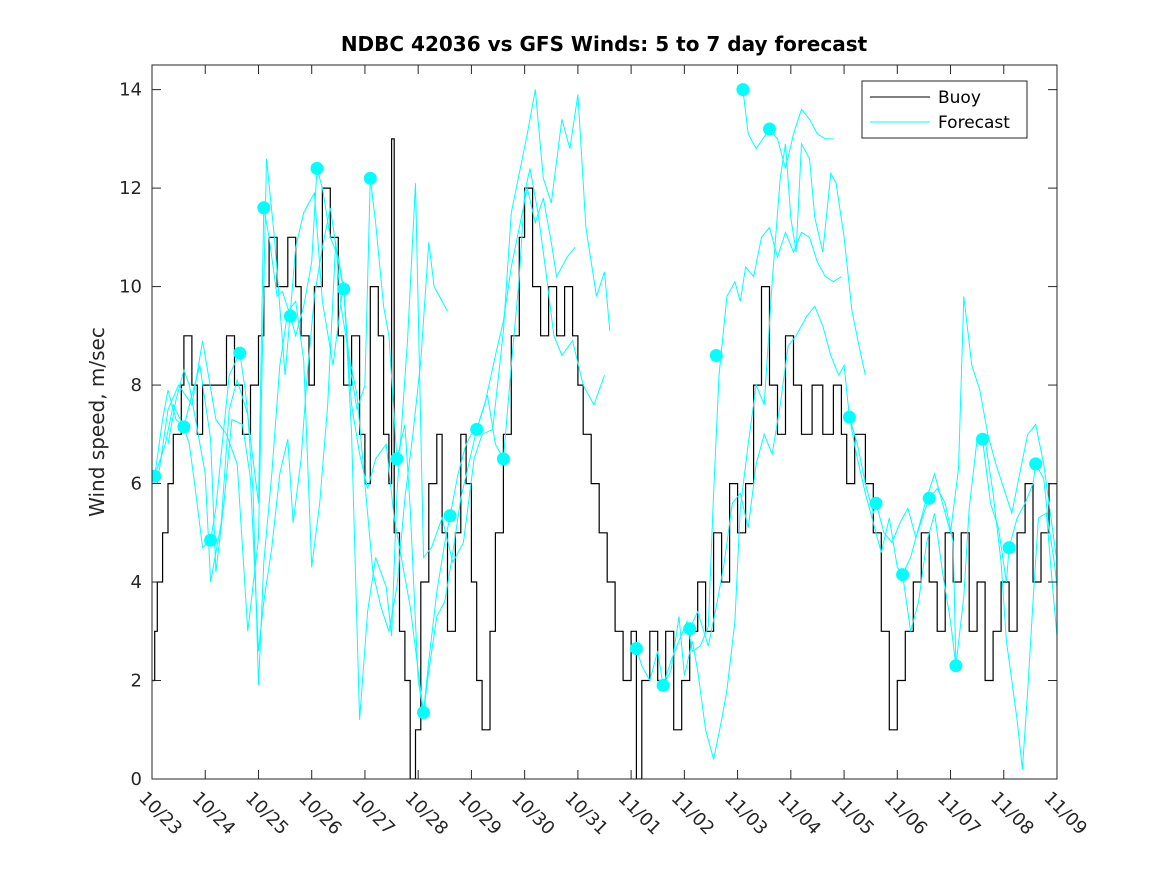 Image resolution: width=1167 pixels, height=875 pixels. What do you see at coordinates (959, 98) in the screenshot?
I see `legend-buoy-label: Buoy` at bounding box center [959, 98].